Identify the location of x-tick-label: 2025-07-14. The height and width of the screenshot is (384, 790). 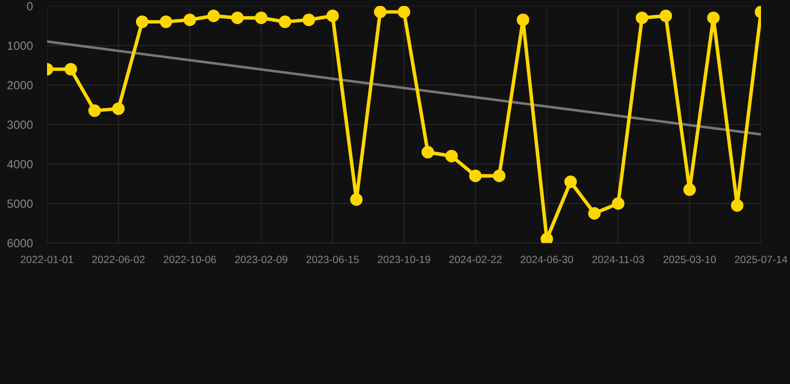
(761, 260).